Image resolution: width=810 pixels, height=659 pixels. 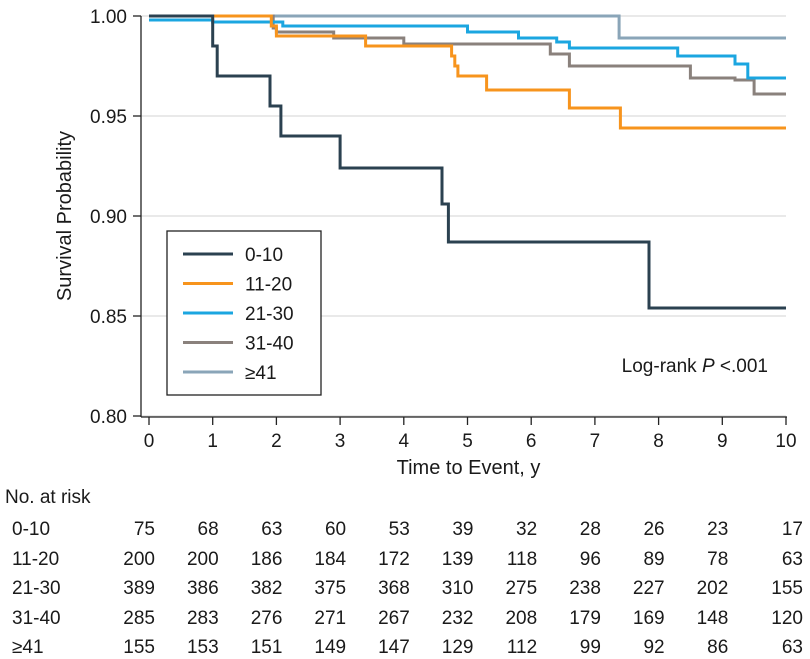 What do you see at coordinates (139, 589) in the screenshot?
I see `risk-cell: 389` at bounding box center [139, 589].